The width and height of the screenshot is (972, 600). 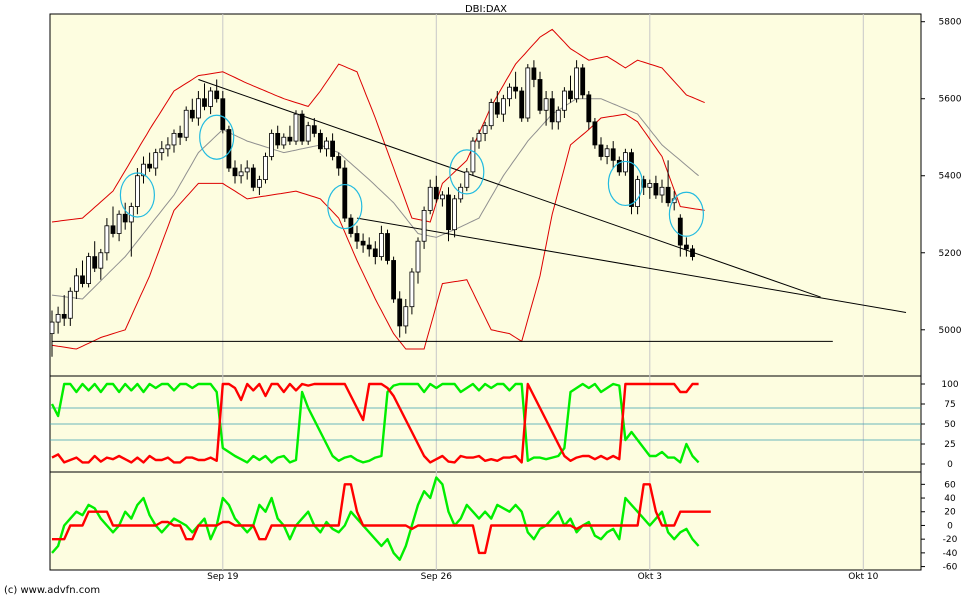 I want to click on y-tick-label: 5200, so click(x=950, y=254).